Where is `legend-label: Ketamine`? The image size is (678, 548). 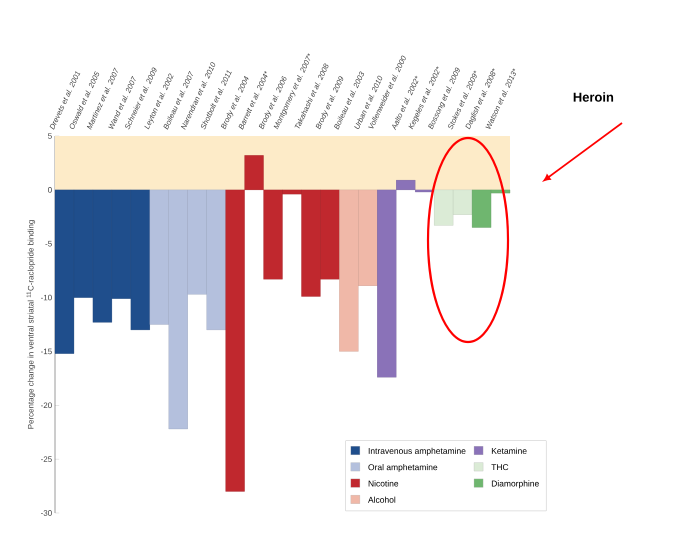
legend-label: Ketamine is located at coordinates (509, 451).